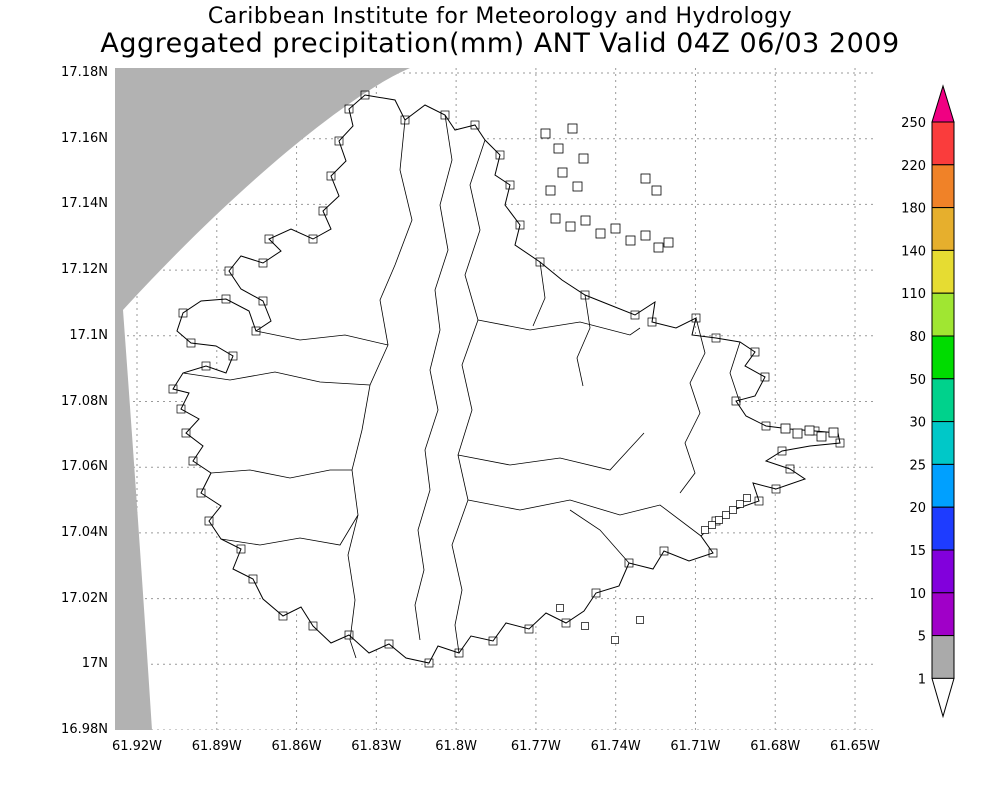 This screenshot has width=1000, height=800. What do you see at coordinates (855, 746) in the screenshot?
I see `x-tick-label: 61.65W` at bounding box center [855, 746].